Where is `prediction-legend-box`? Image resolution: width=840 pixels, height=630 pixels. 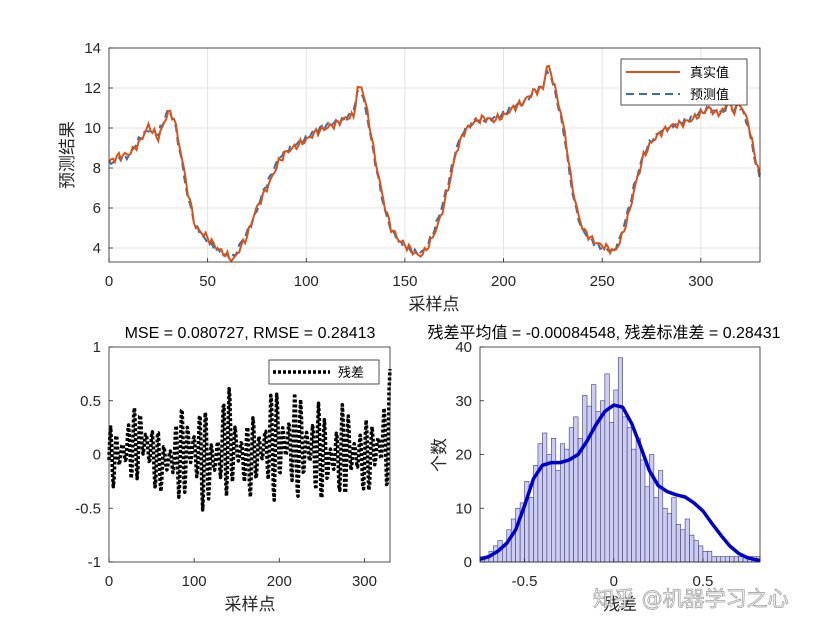 prediction-legend-box is located at coordinates (684, 82).